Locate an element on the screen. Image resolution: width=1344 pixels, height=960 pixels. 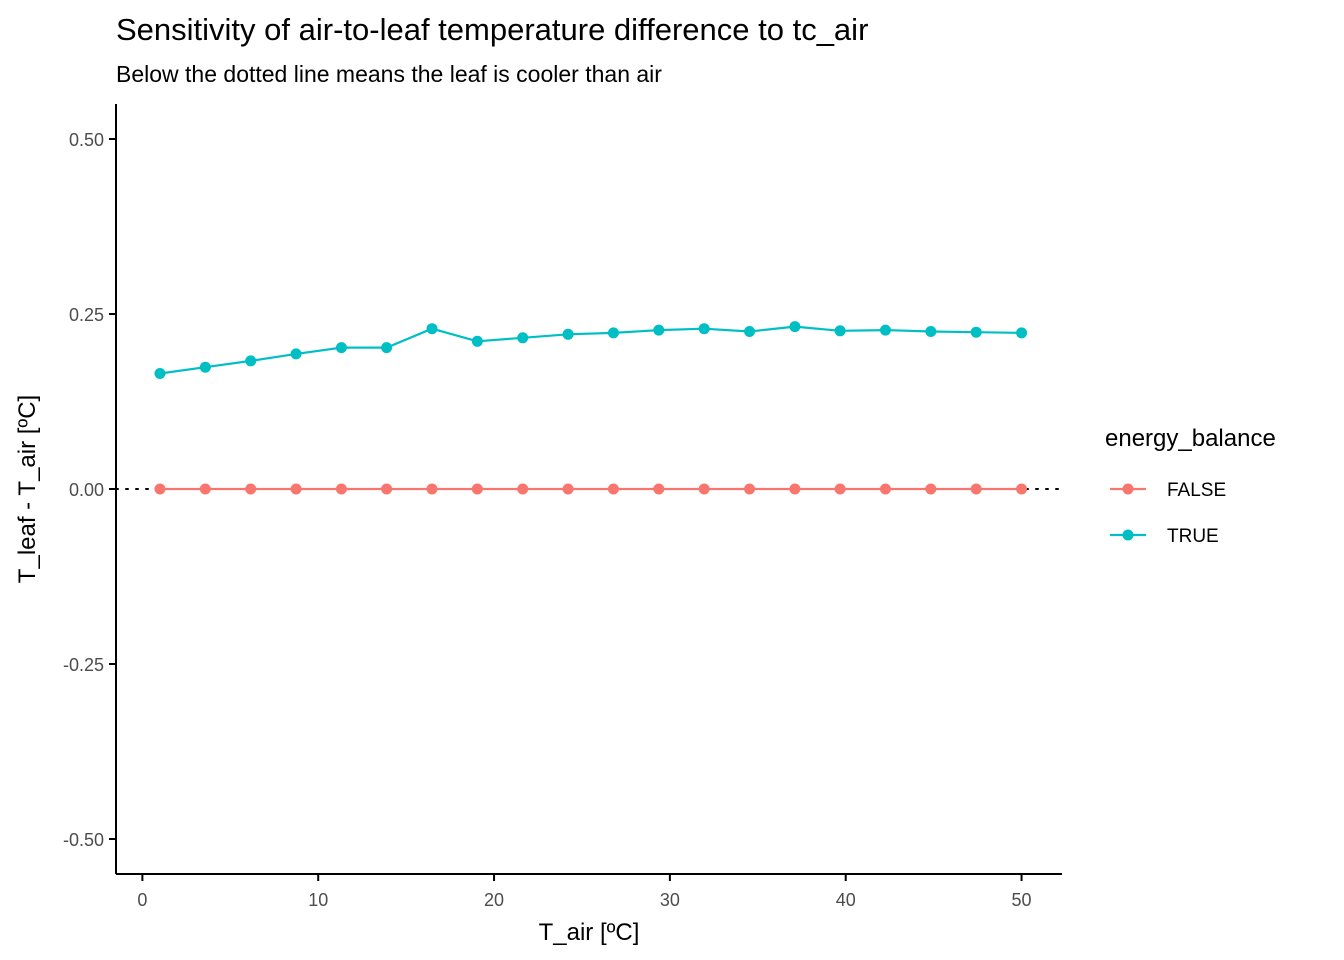
plot-area is located at coordinates (589, 408).